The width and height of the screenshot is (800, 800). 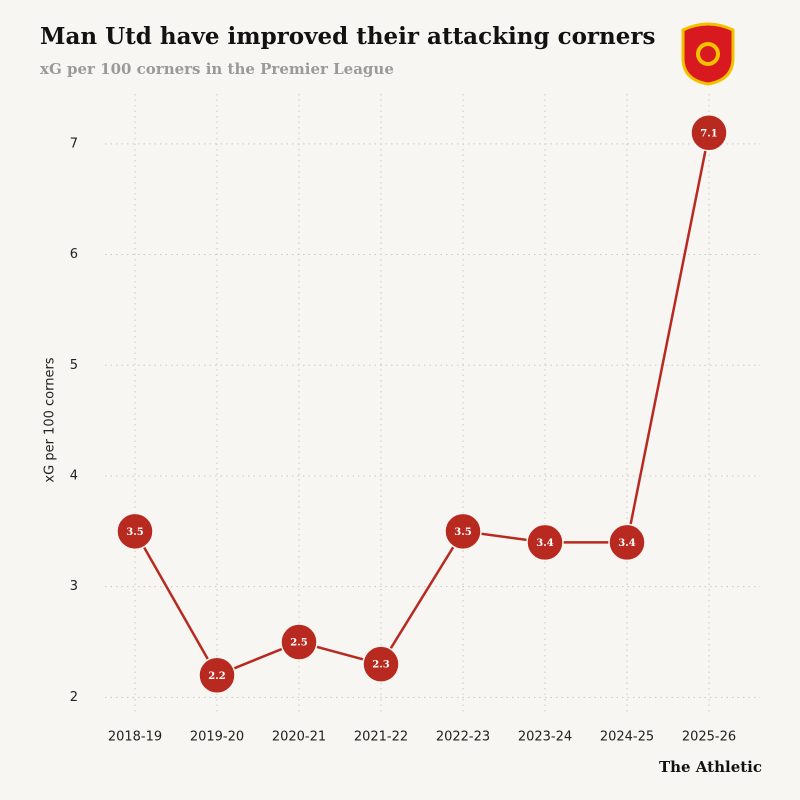 What do you see at coordinates (545, 737) in the screenshot?
I see `x-tick-label: 2023-24` at bounding box center [545, 737].